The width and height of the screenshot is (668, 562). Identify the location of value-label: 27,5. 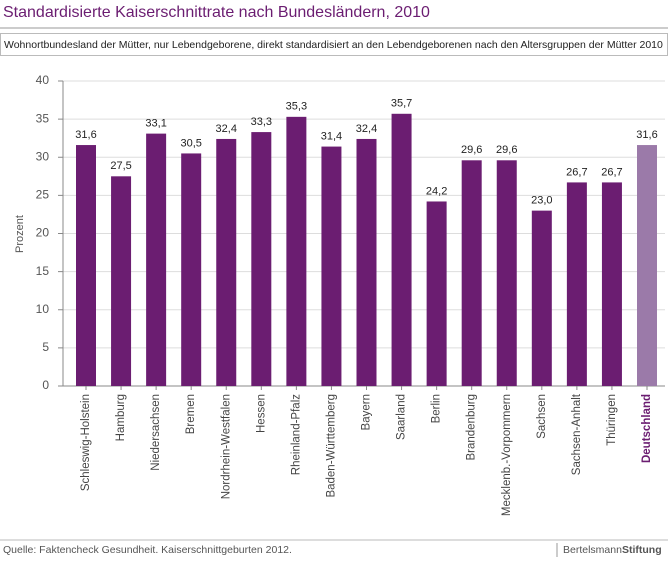
(120, 166).